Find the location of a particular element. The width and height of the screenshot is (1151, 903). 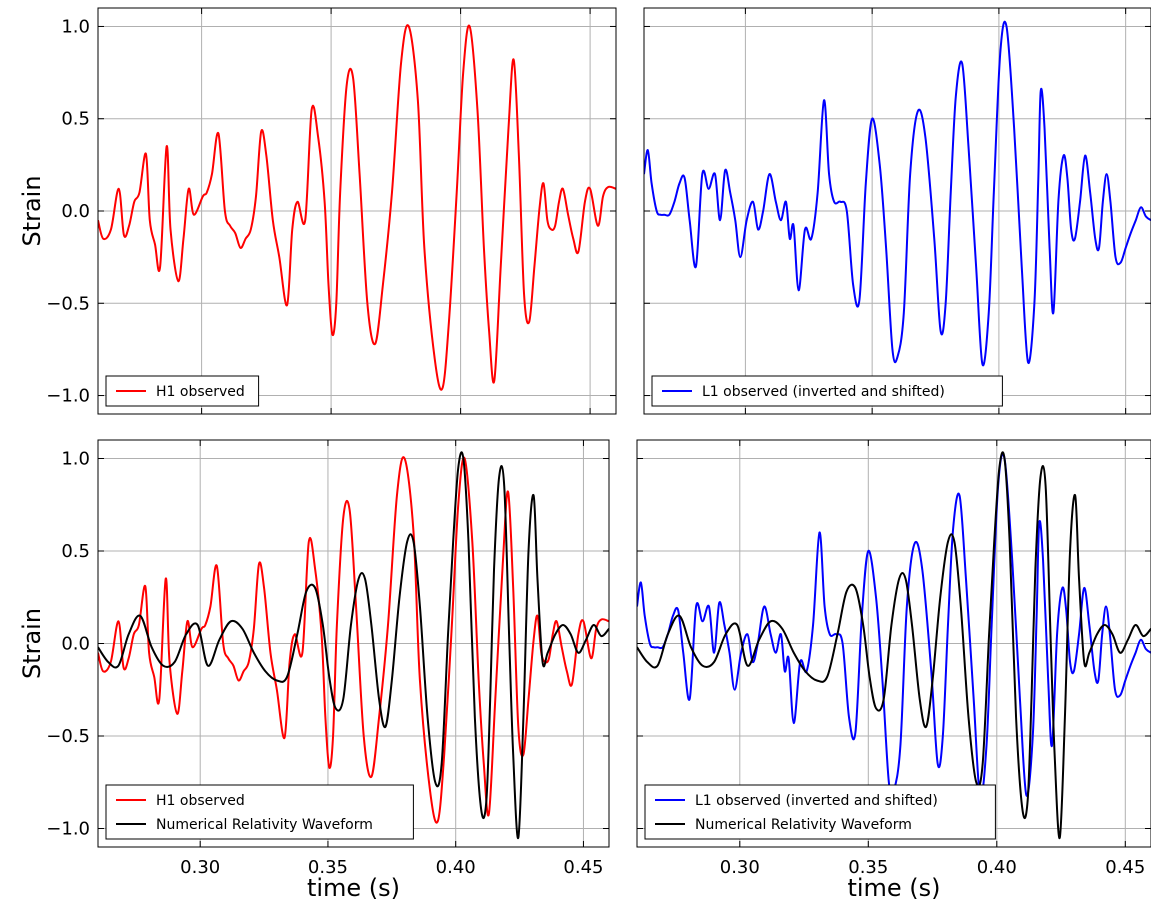

legend: H1 observed is located at coordinates (182, 391).